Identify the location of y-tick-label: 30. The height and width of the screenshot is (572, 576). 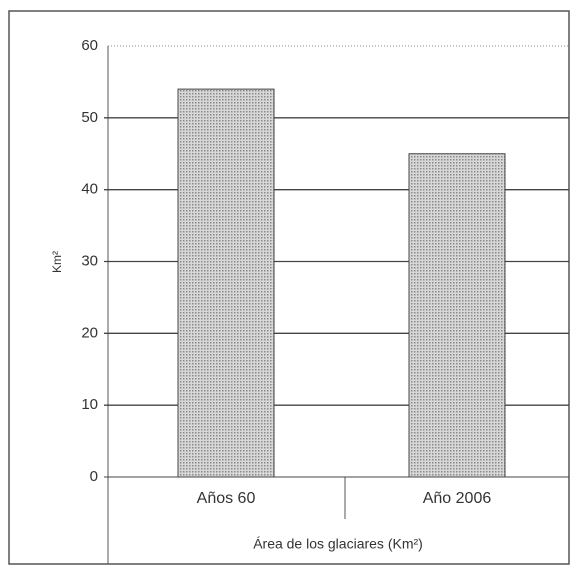
(89, 260).